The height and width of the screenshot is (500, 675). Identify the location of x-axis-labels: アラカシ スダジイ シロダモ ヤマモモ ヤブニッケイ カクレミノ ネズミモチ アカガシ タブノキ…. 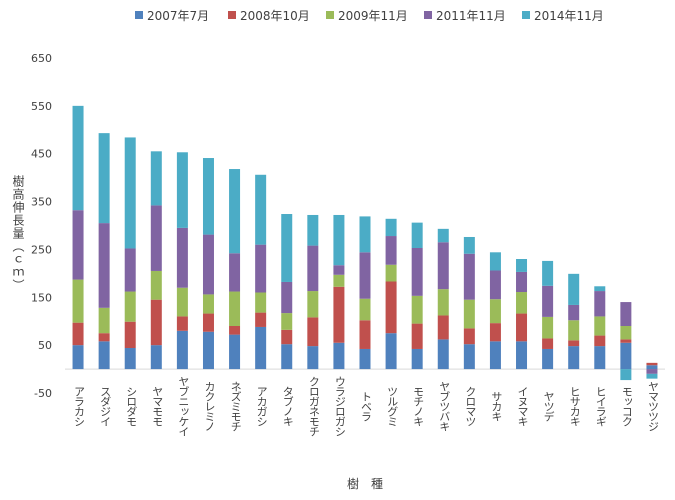
(366, 406).